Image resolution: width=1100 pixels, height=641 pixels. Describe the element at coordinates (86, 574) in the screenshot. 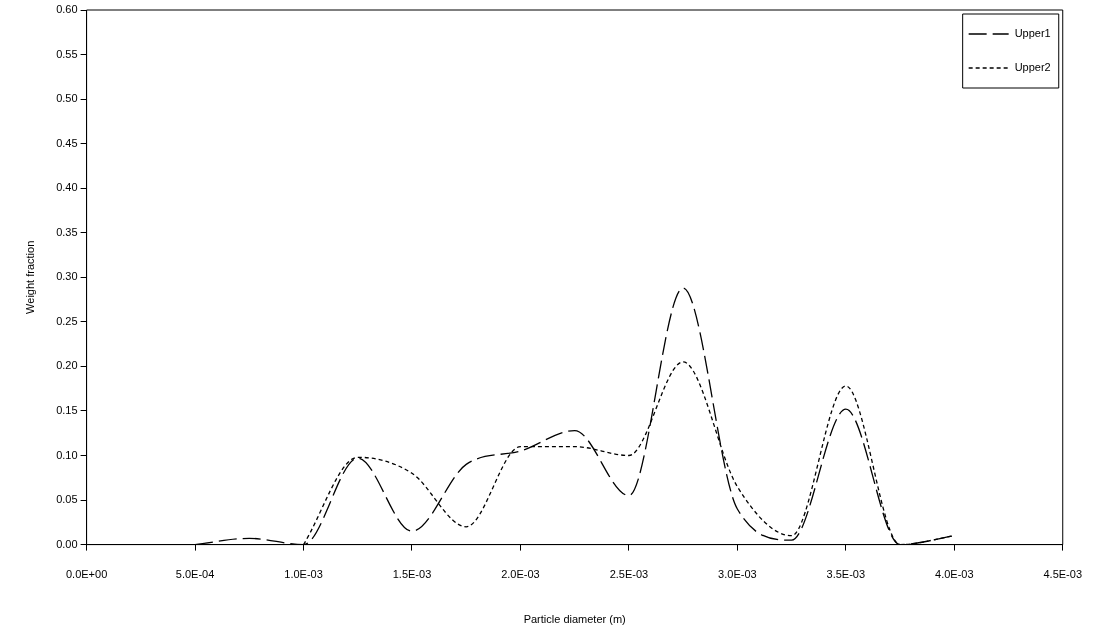

I see `x-tick-label: 0.0E+00` at that location.